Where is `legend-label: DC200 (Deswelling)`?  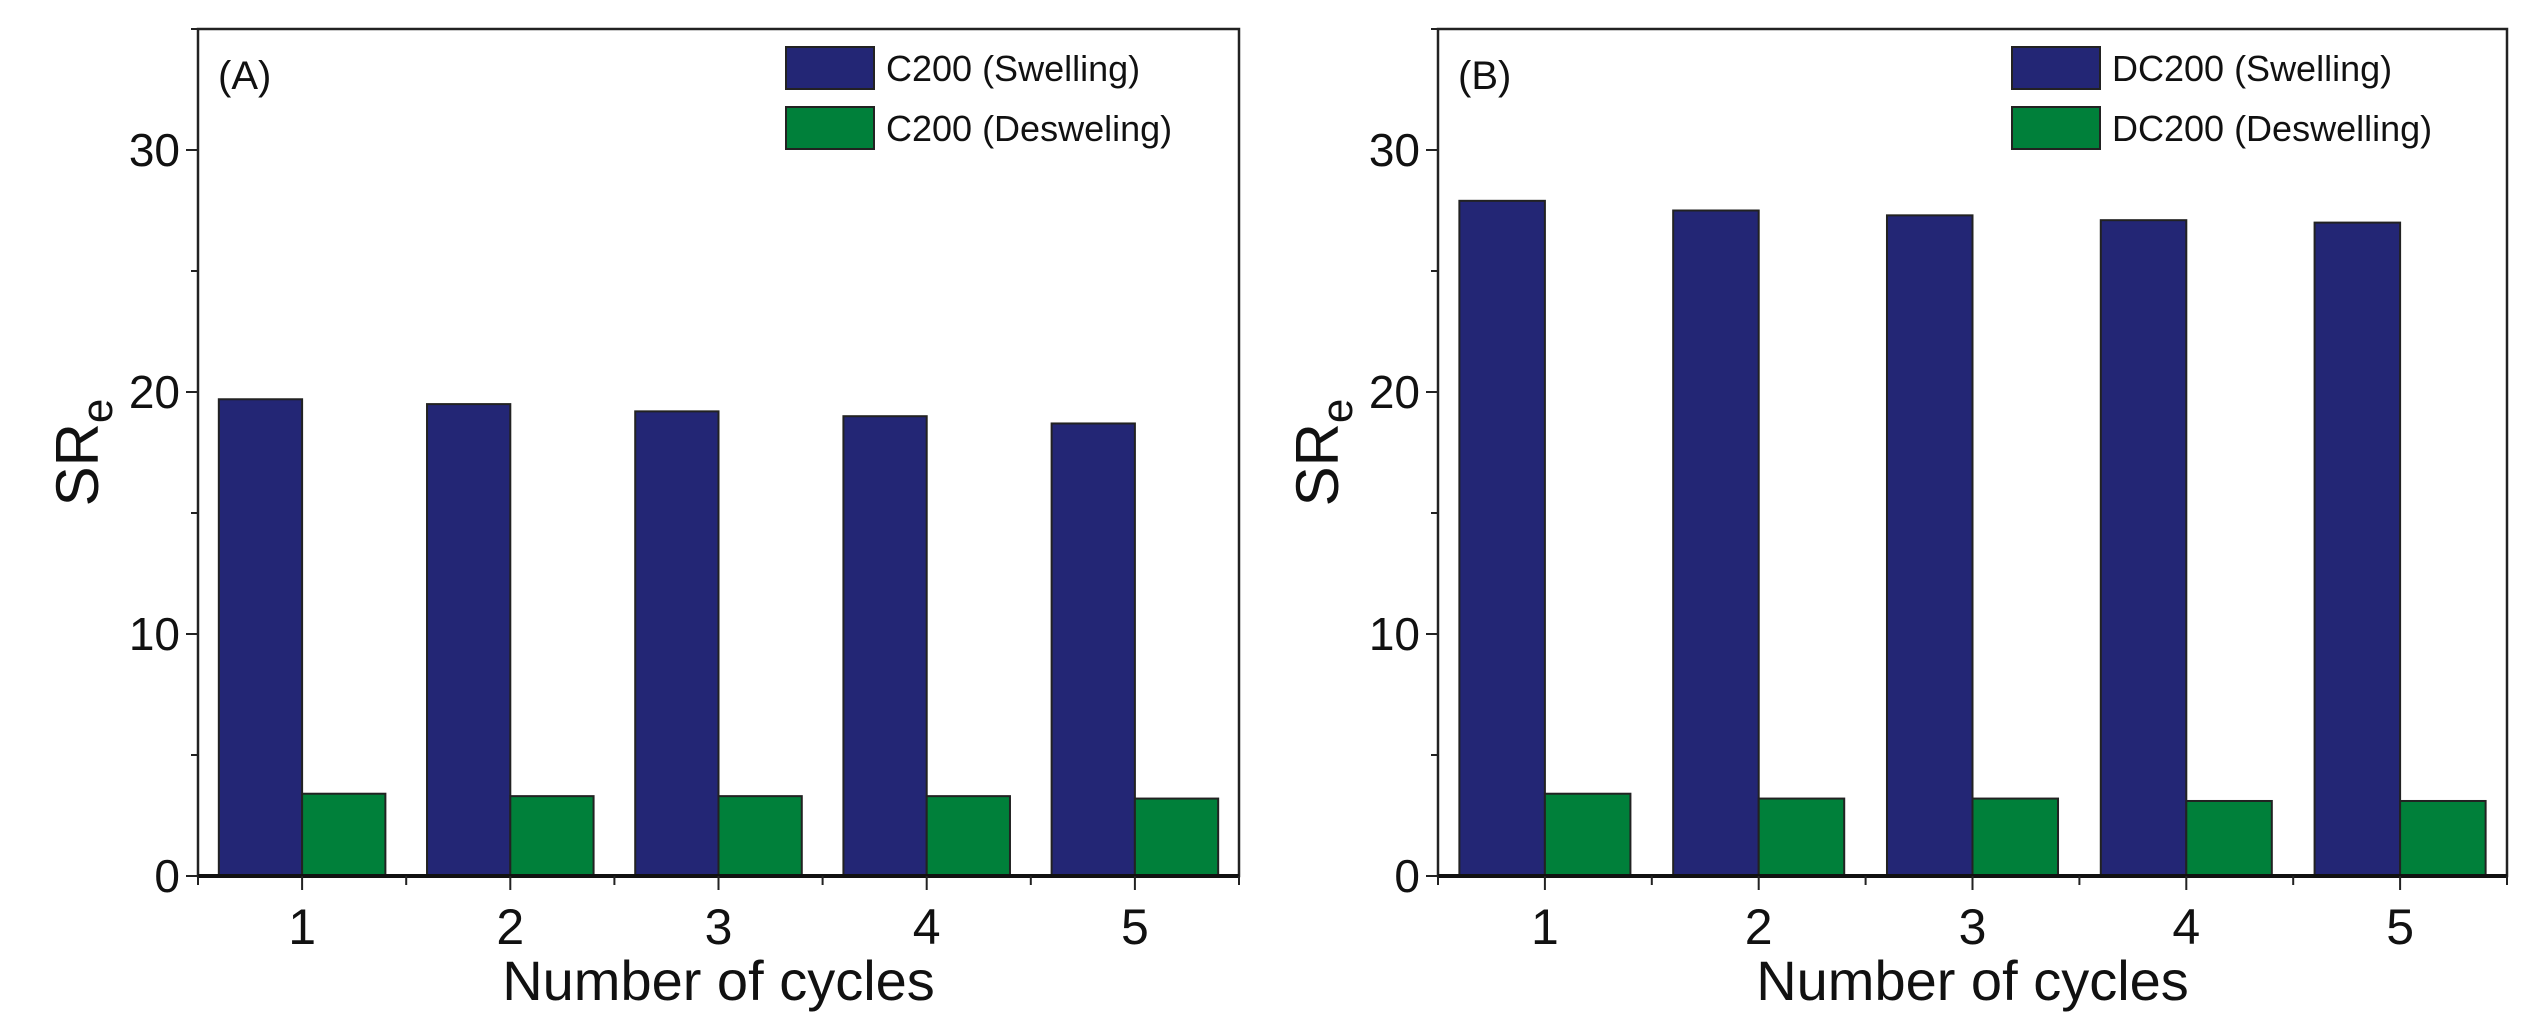 legend-label: DC200 (Deswelling) is located at coordinates (2272, 128).